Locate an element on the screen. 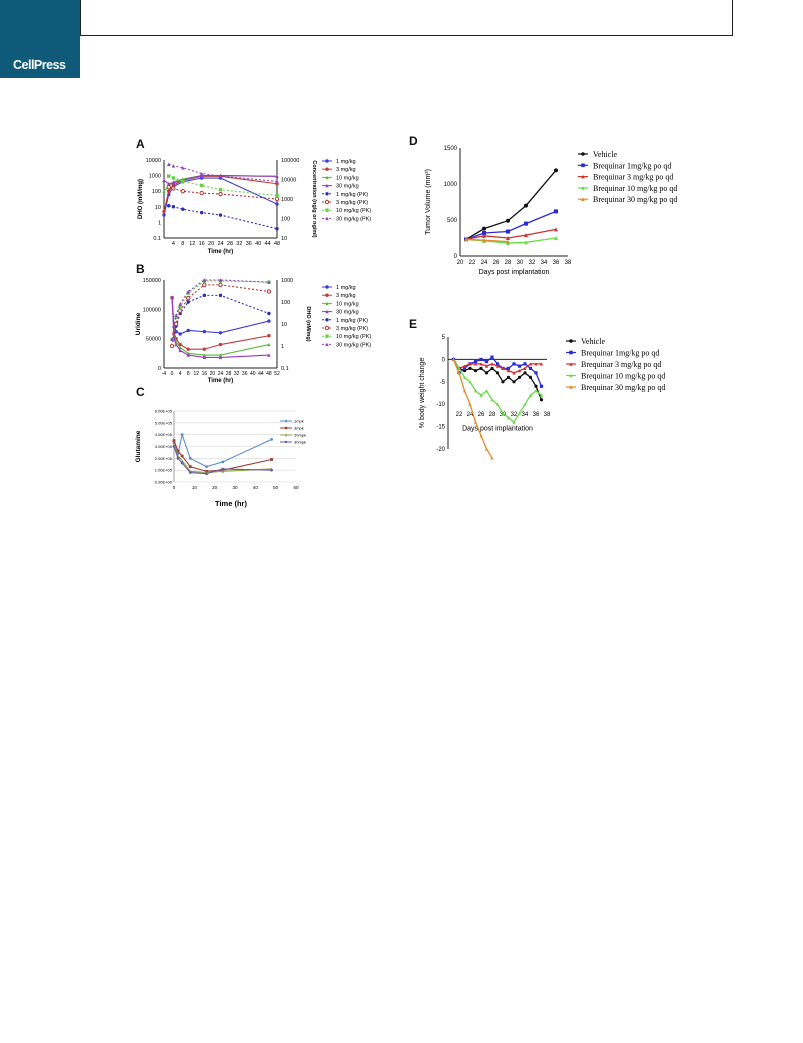 The height and width of the screenshot is (1043, 803). x-tick-label: 20 is located at coordinates (211, 244).